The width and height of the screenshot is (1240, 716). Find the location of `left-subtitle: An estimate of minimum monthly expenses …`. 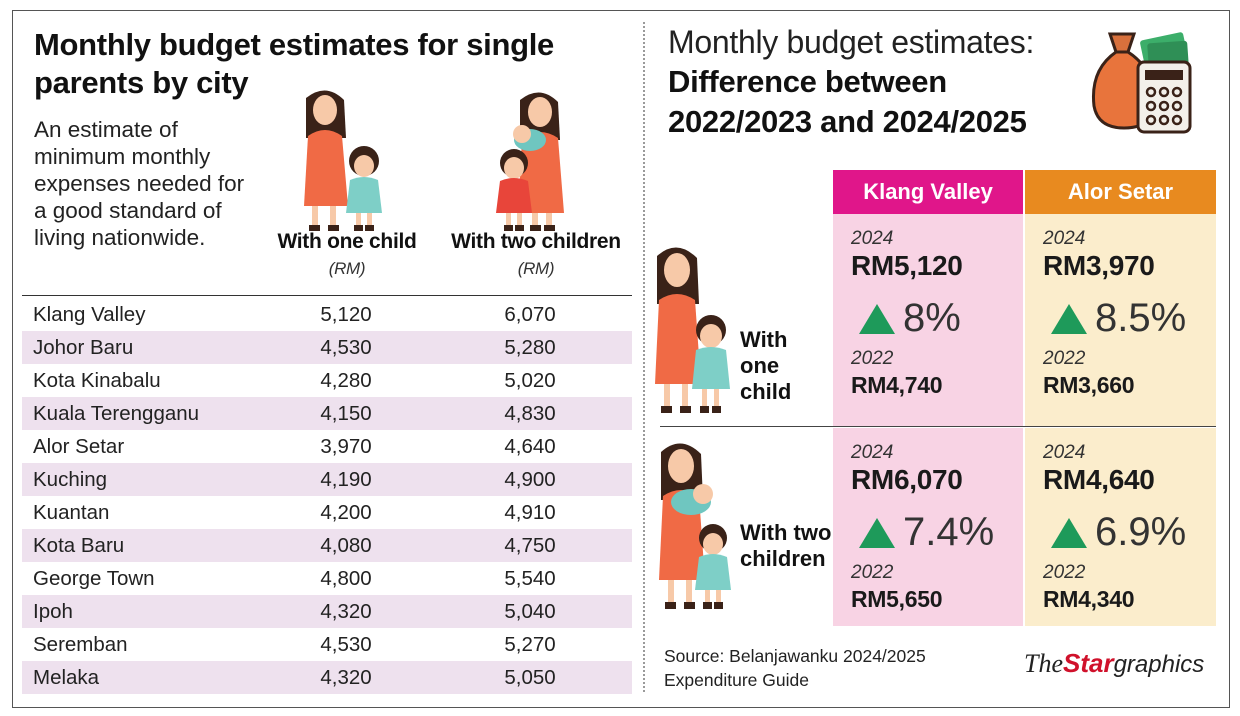

left-subtitle: An estimate of minimum monthly expenses … is located at coordinates (139, 183).